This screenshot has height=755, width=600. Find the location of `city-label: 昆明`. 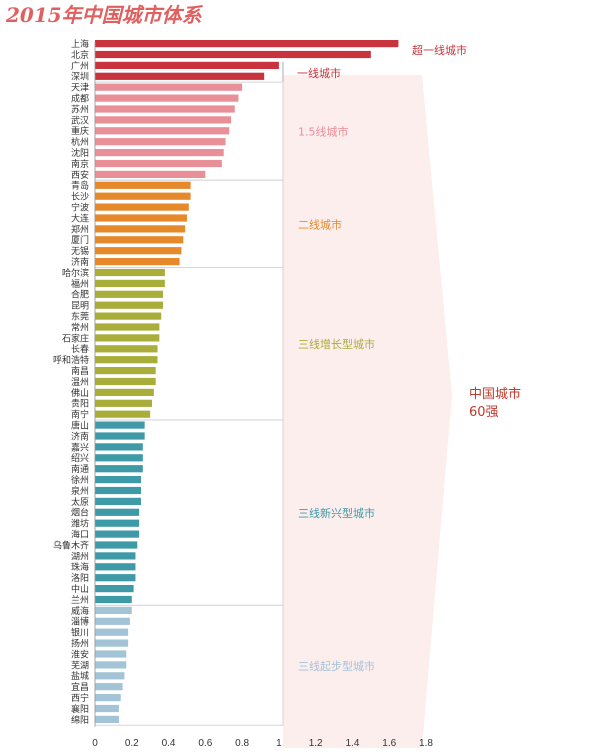

city-label: 昆明 is located at coordinates (80, 306).